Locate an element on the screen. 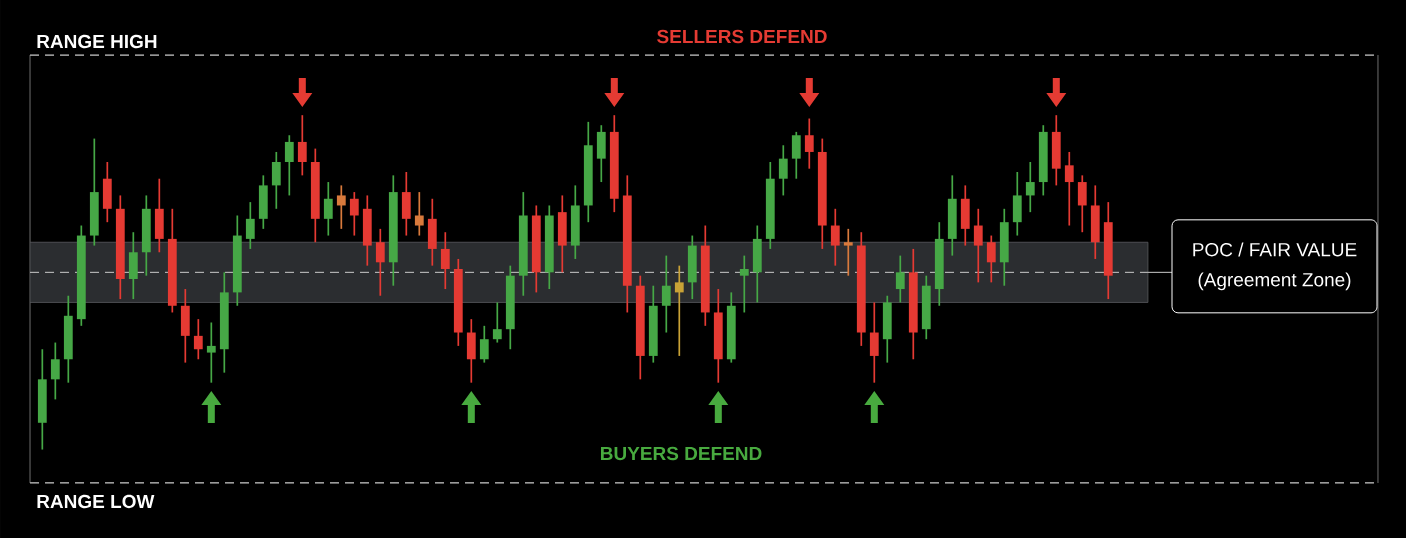  ref-line-label: RANGE LOW is located at coordinates (96, 501).